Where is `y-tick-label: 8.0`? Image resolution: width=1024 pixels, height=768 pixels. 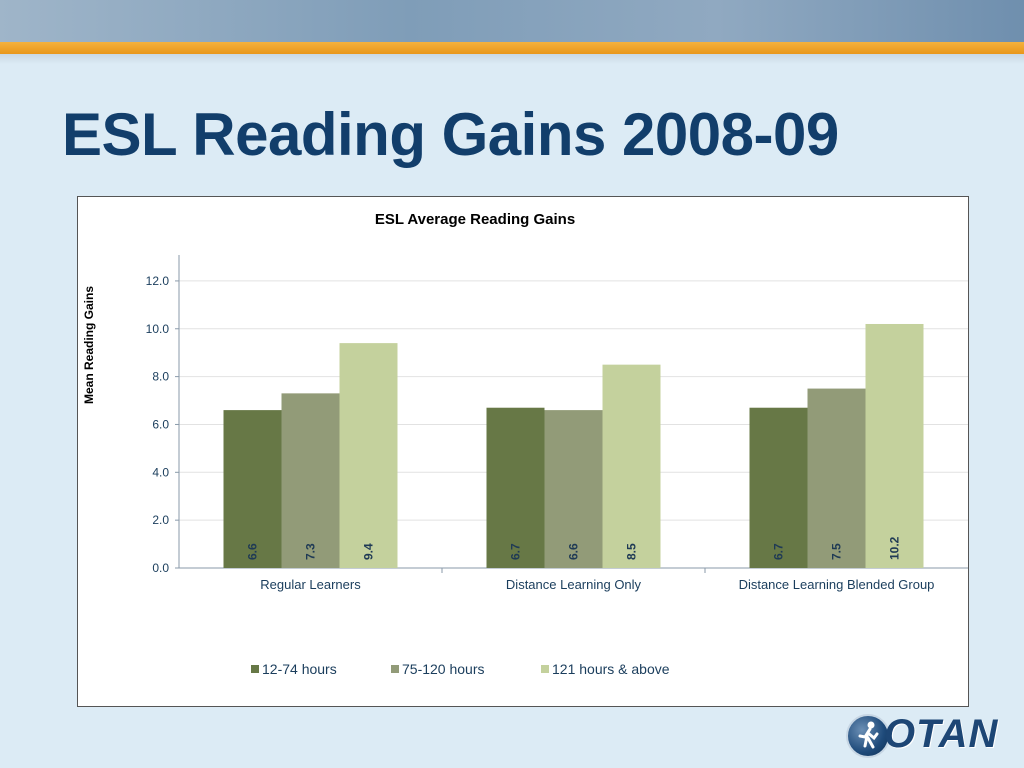
y-tick-label: 8.0 is located at coordinates (160, 377).